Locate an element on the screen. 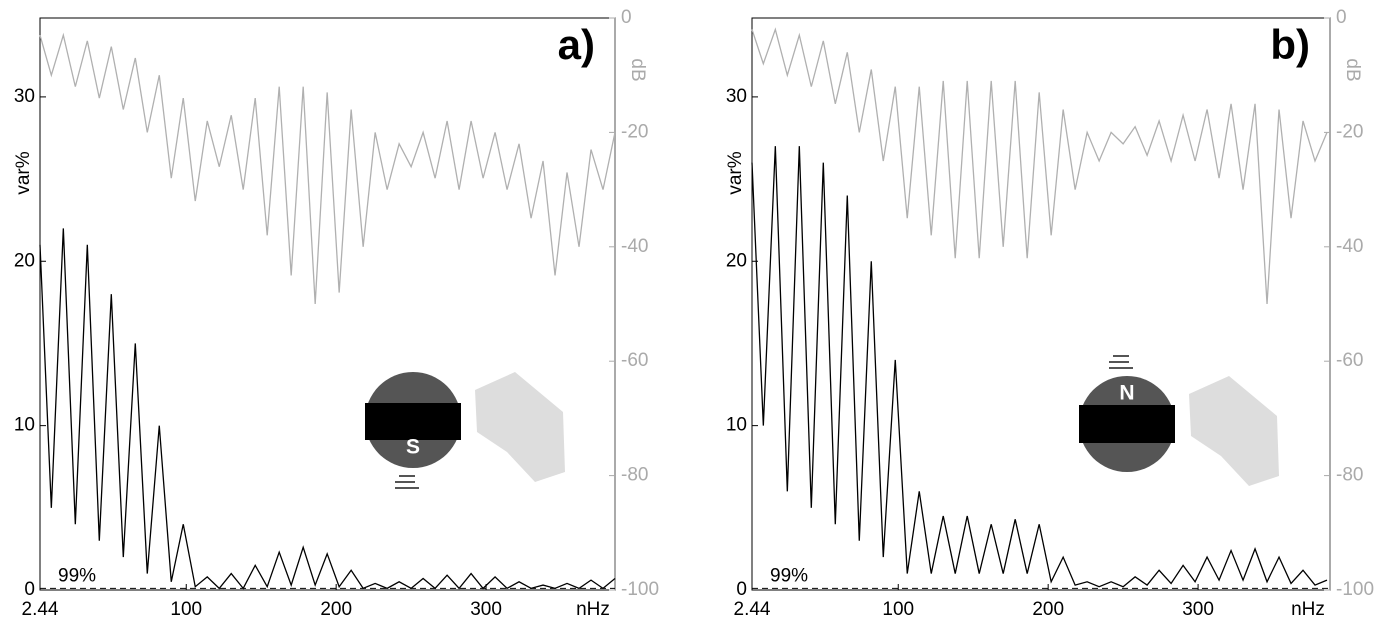 The image size is (1397, 636). panel-label: b) is located at coordinates (1290, 44).